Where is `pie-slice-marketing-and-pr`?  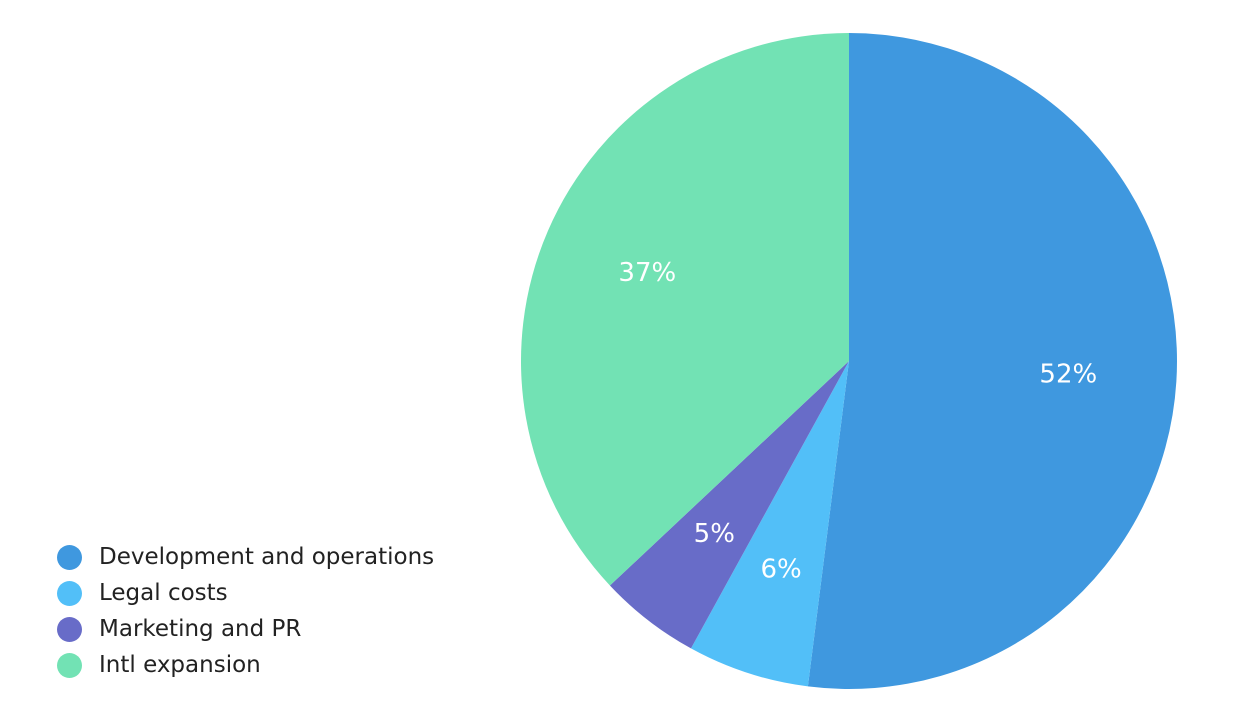
pie-slice-marketing-and-pr is located at coordinates (729, 505).